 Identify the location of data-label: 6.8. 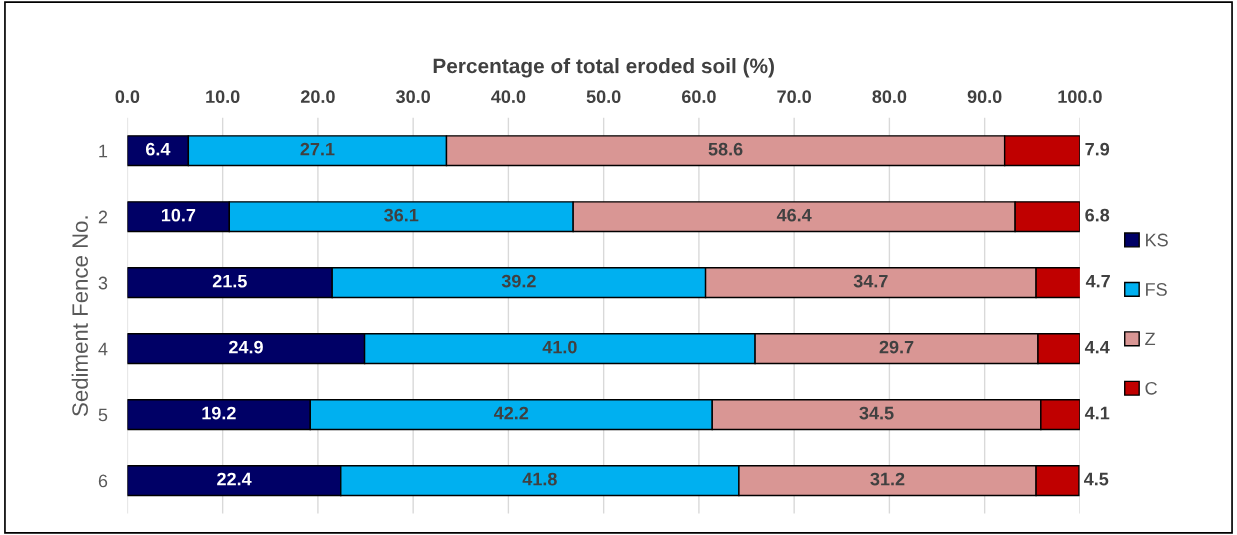
(1097, 215).